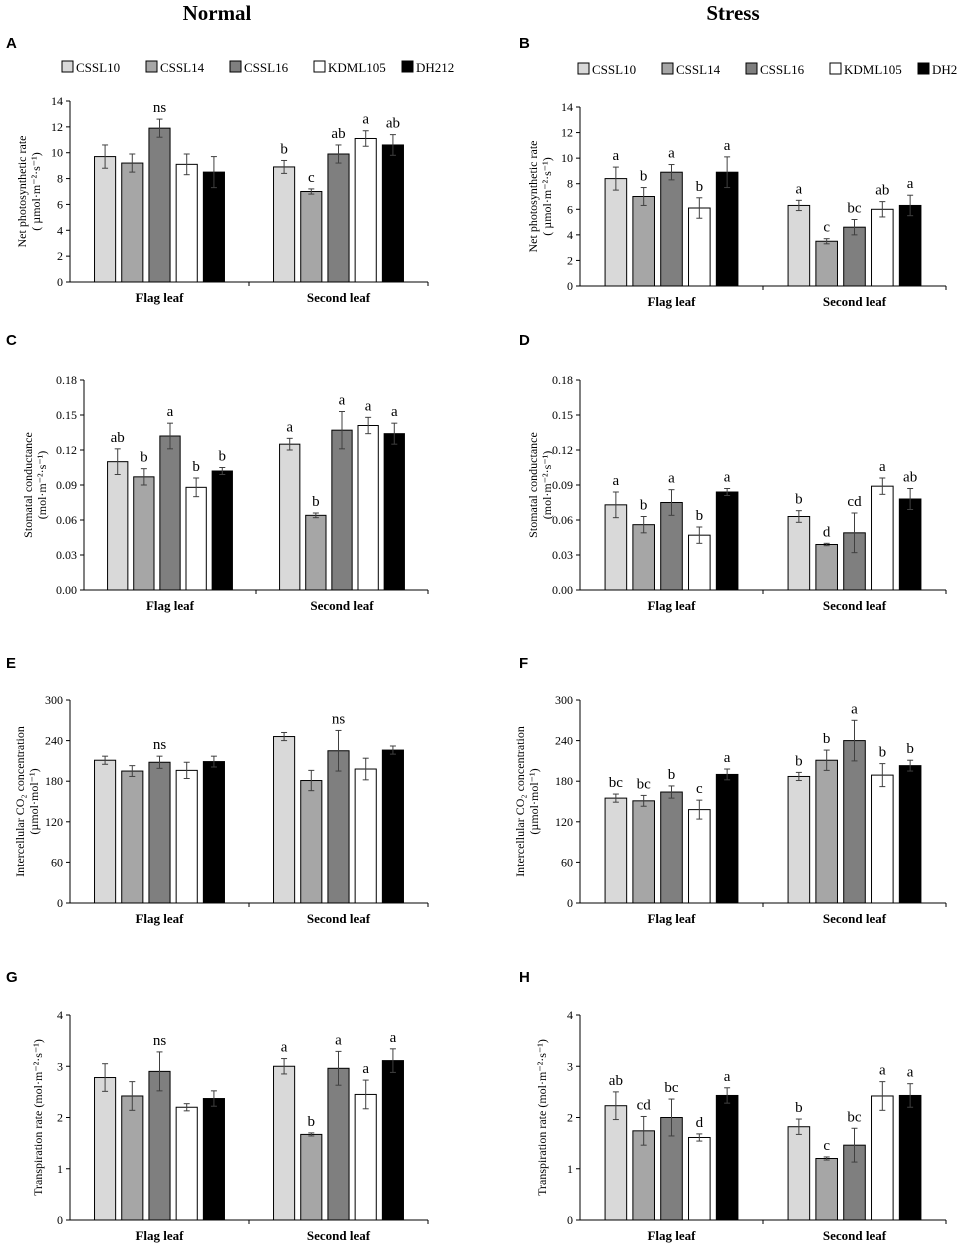 The image size is (957, 1248). Describe the element at coordinates (524, 340) in the screenshot. I see `panel-label: D` at that location.